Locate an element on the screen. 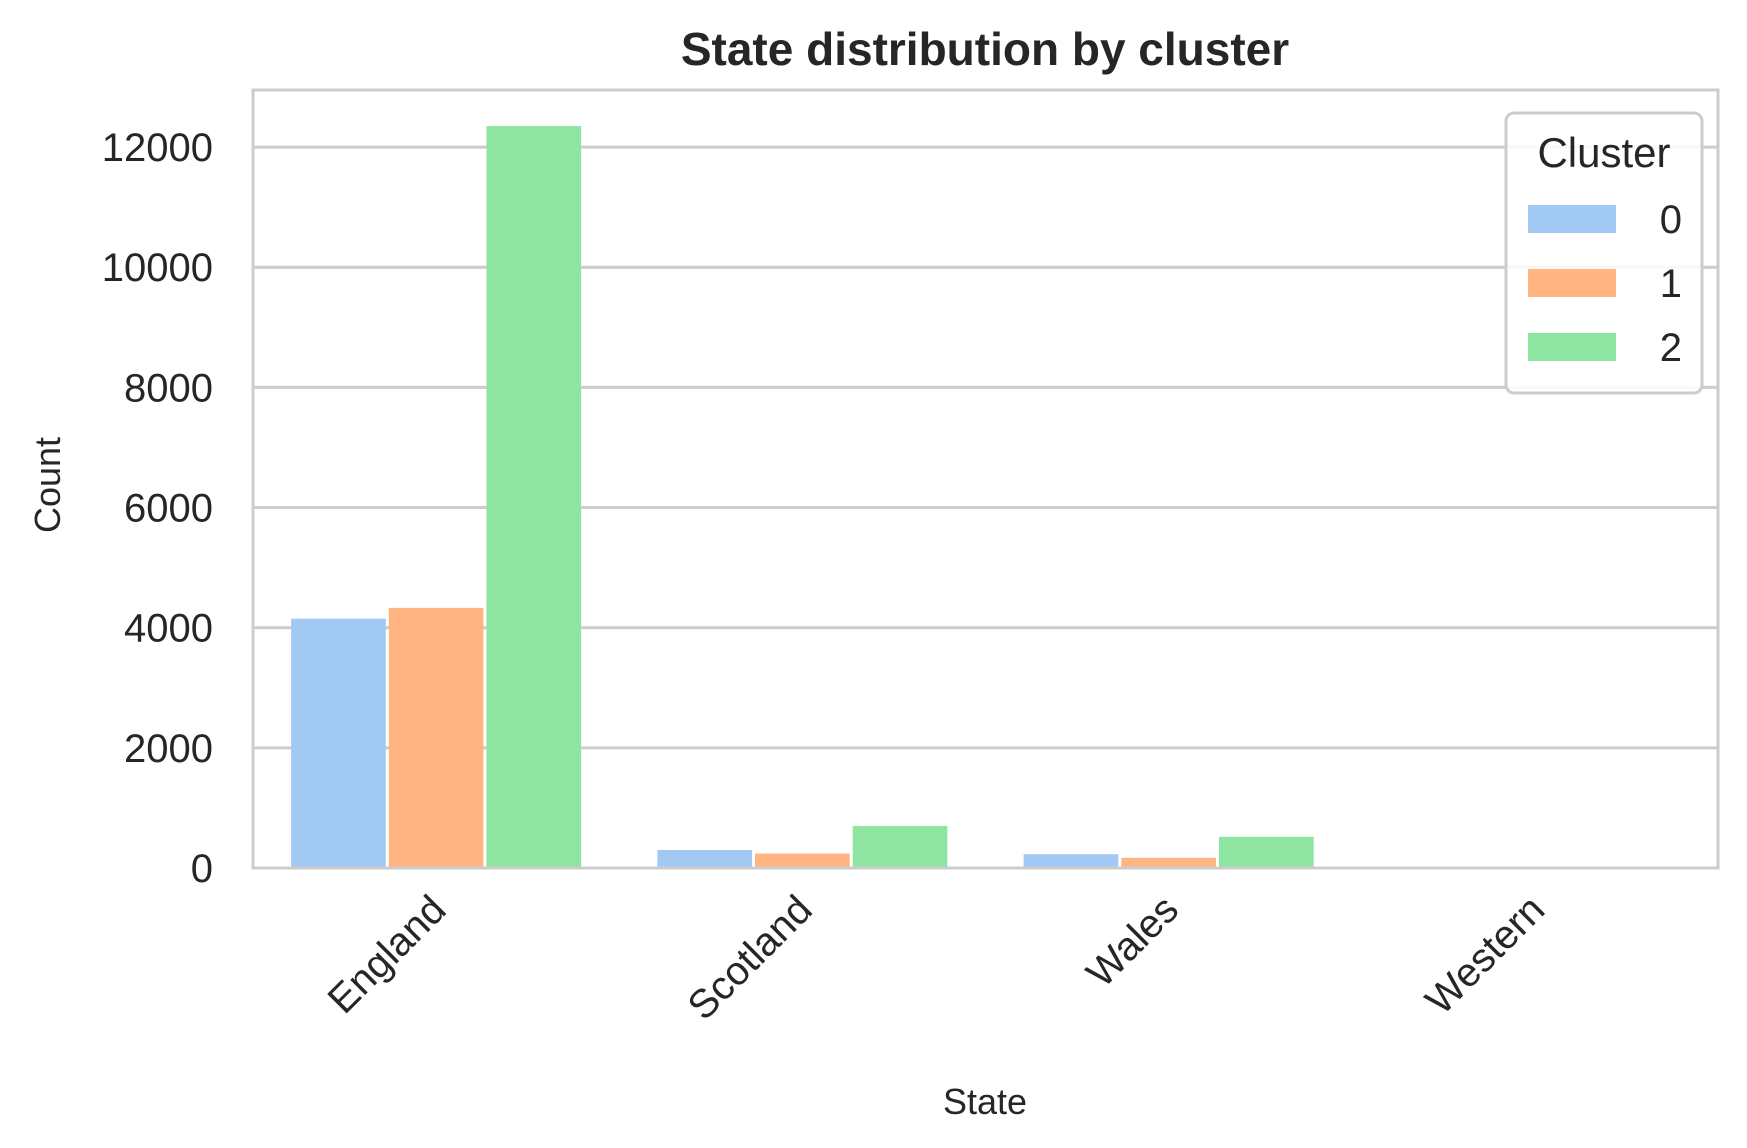  y-tick-label: 12000 is located at coordinates (157, 148).